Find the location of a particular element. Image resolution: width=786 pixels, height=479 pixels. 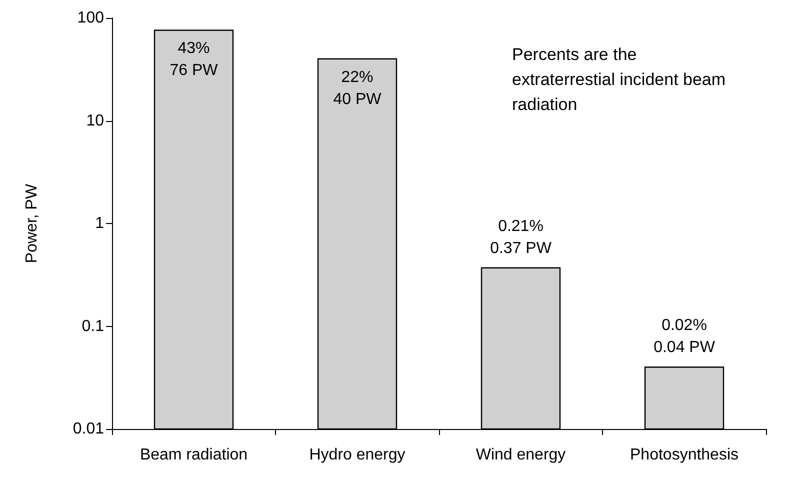

data-label: 43% 76 PW is located at coordinates (194, 60).